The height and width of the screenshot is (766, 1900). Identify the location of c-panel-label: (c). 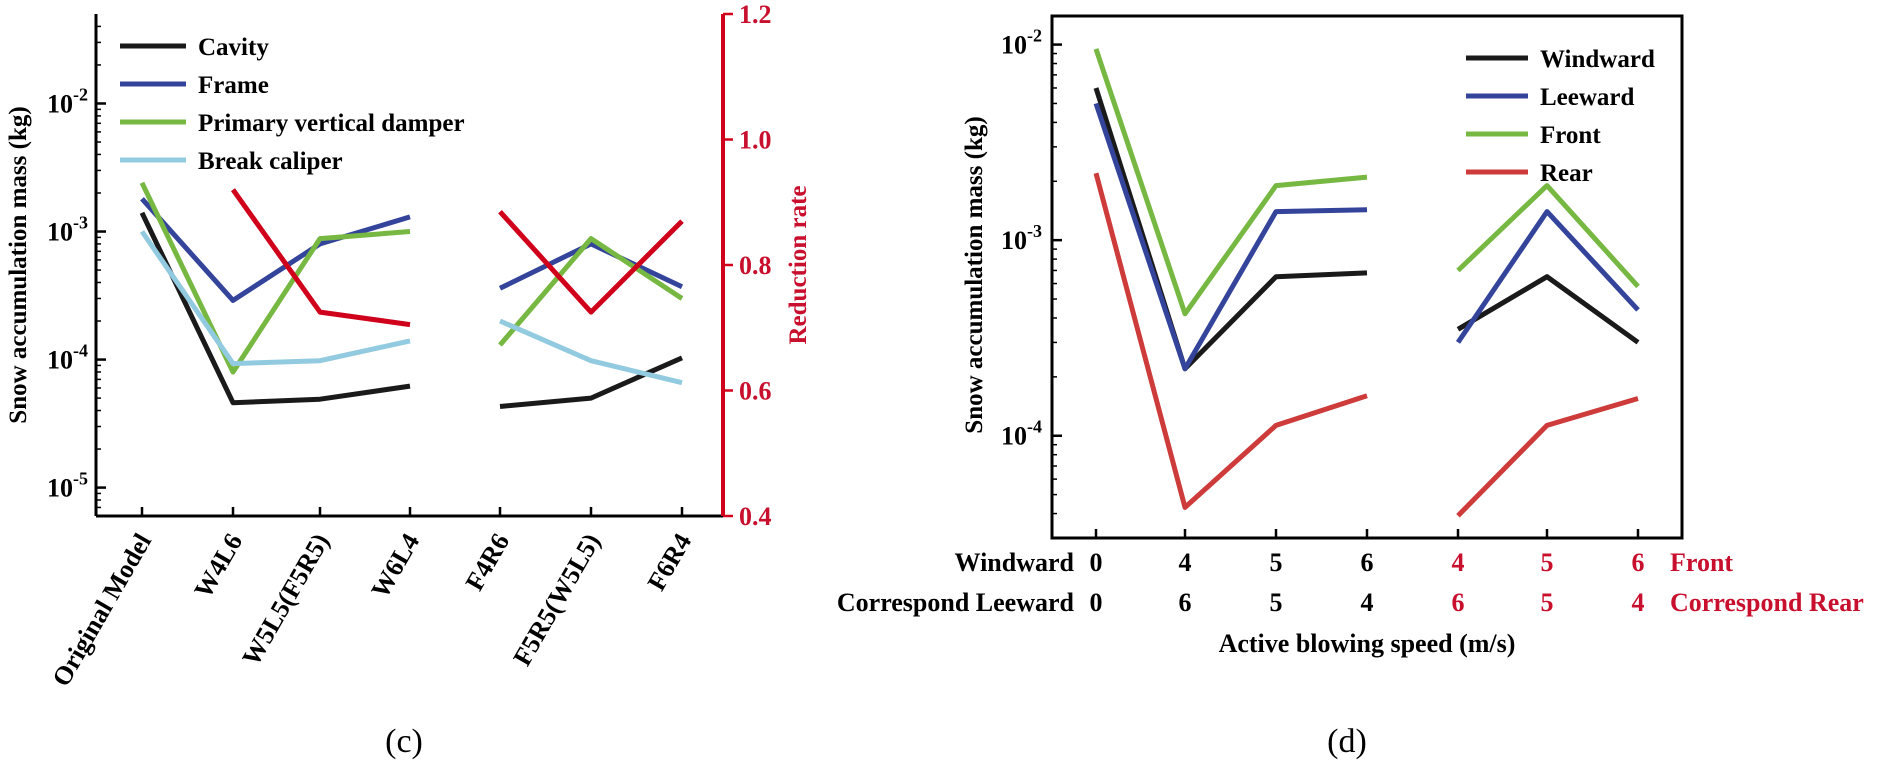
(404, 741).